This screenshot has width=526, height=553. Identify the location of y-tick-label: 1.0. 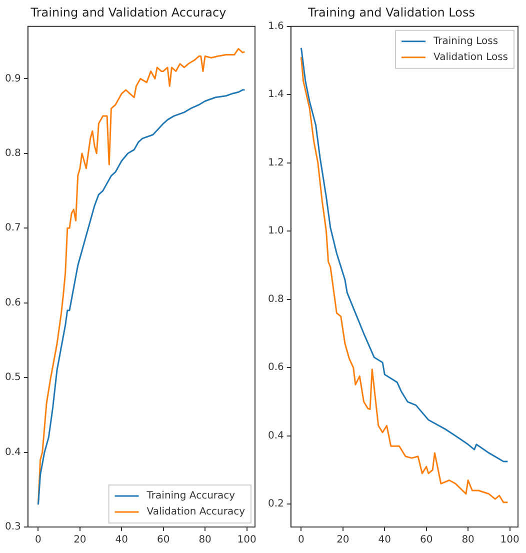
(276, 231).